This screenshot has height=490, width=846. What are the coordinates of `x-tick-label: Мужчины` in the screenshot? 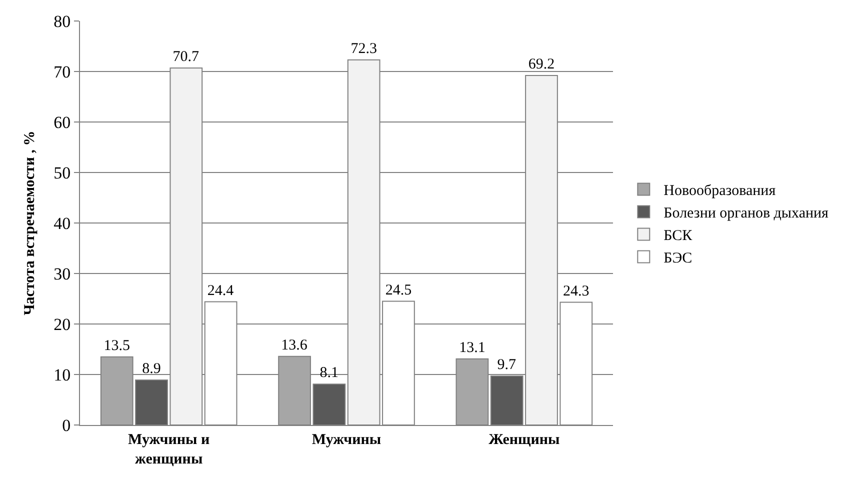 It's located at (347, 440).